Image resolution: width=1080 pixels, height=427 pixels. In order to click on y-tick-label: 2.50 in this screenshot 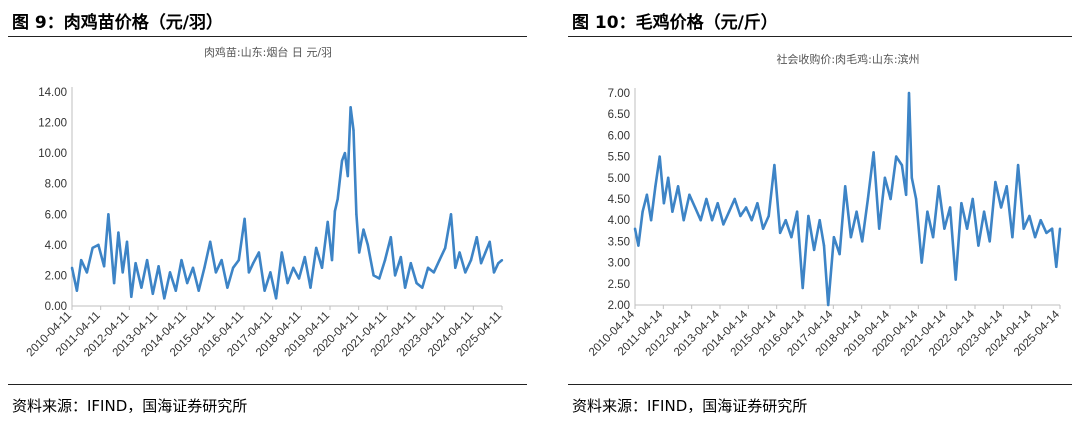, I will do `click(619, 285)`.